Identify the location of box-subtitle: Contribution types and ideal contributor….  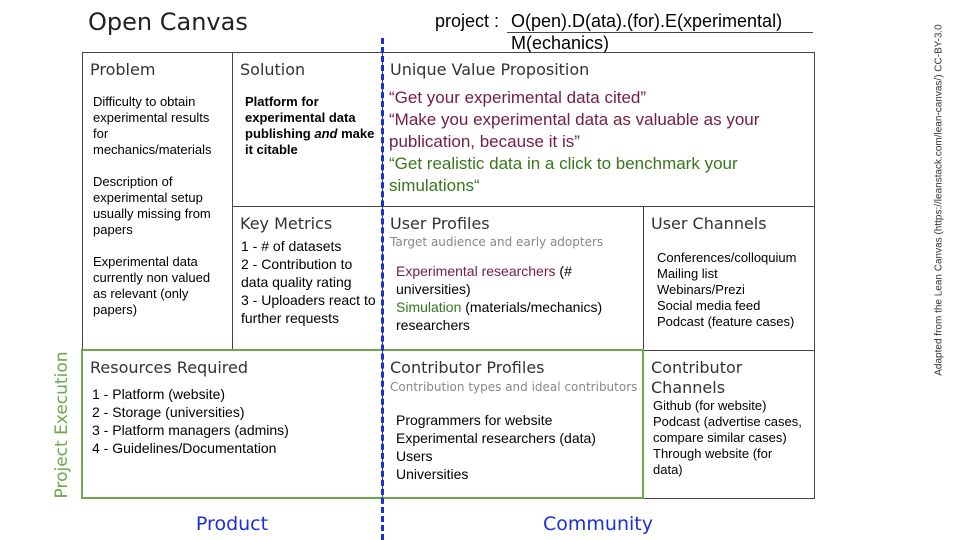
(514, 387).